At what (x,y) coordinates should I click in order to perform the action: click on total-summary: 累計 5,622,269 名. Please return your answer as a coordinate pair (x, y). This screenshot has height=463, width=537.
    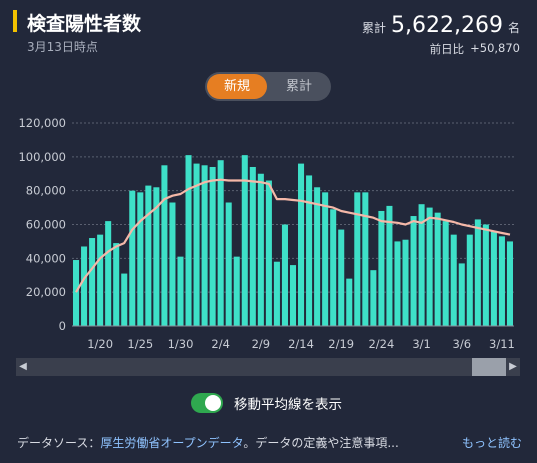
    Looking at the image, I should click on (441, 25).